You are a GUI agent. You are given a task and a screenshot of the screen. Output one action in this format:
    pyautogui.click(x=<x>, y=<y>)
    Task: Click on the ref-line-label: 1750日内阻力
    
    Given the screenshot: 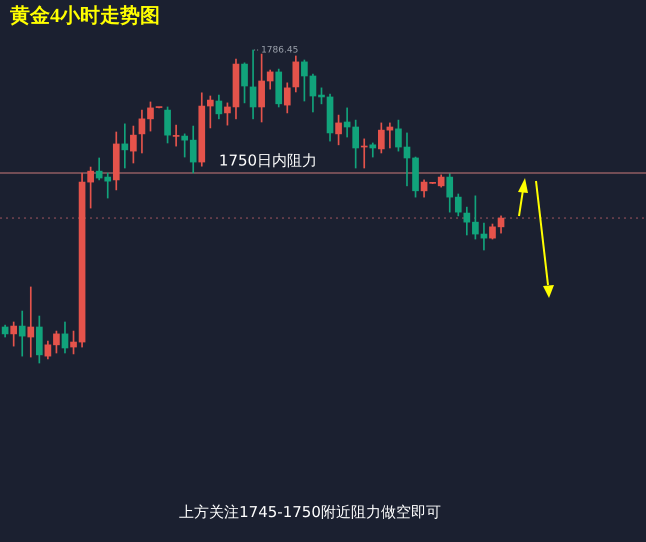 What is the action you would take?
    pyautogui.click(x=268, y=160)
    